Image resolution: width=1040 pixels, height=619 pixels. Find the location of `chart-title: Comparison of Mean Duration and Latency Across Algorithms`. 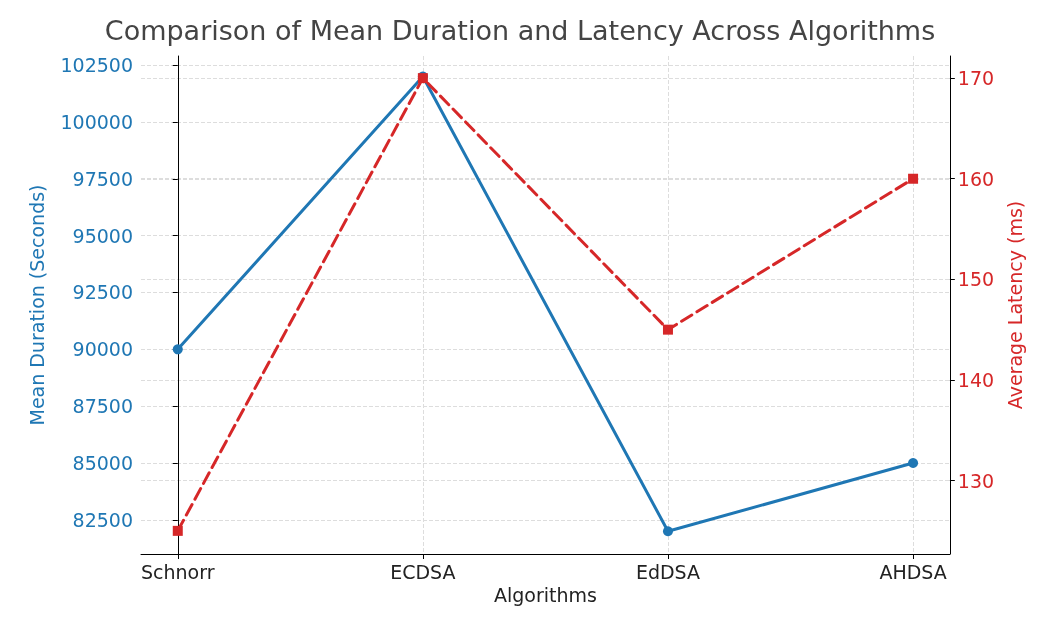

chart-title: Comparison of Mean Duration and Latency Across Algorithms is located at coordinates (520, 30).